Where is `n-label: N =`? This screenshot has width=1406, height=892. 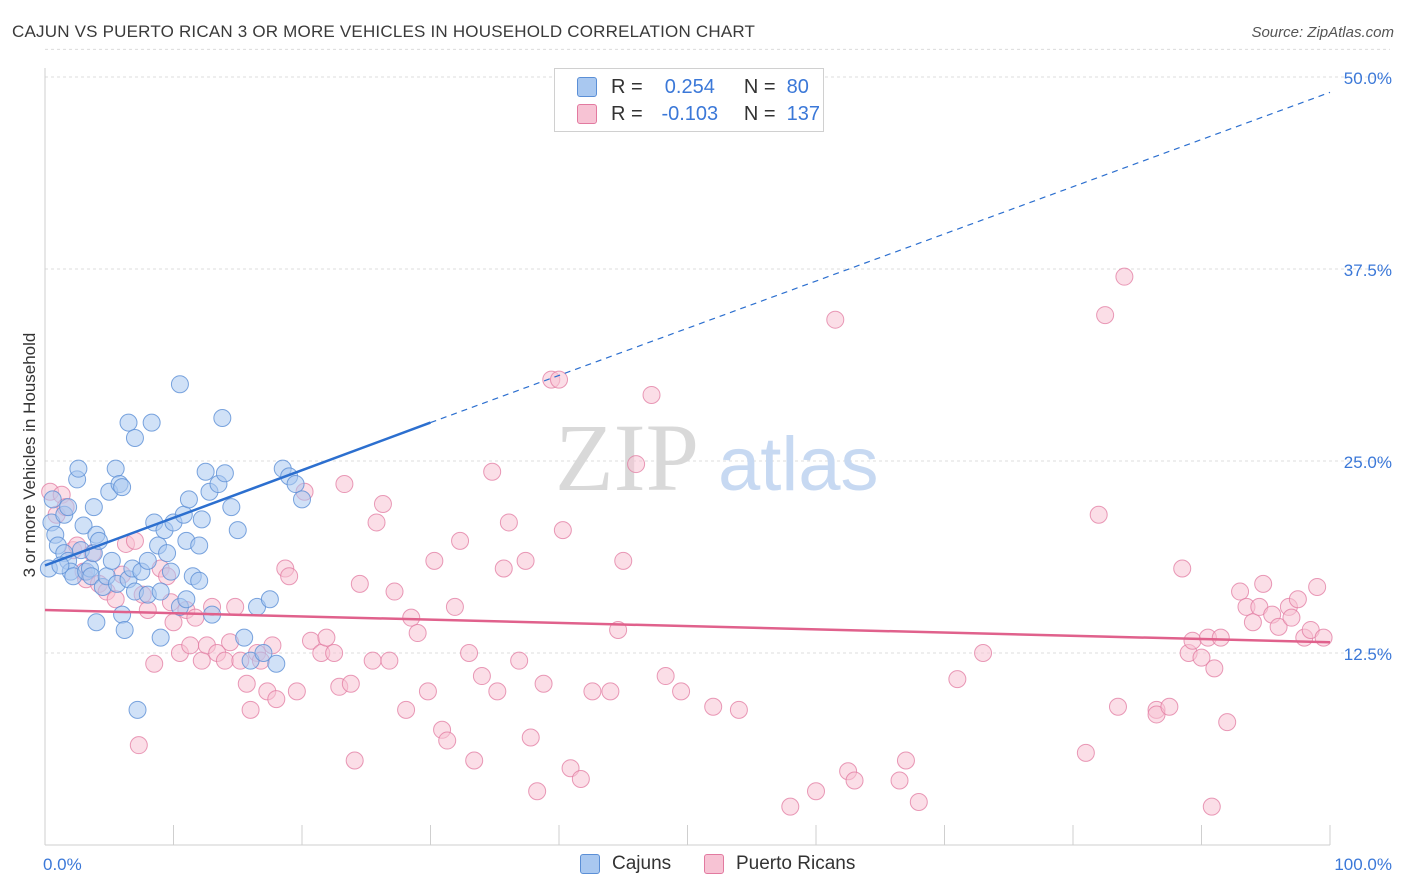
n-label: N = is located at coordinates (759, 86).